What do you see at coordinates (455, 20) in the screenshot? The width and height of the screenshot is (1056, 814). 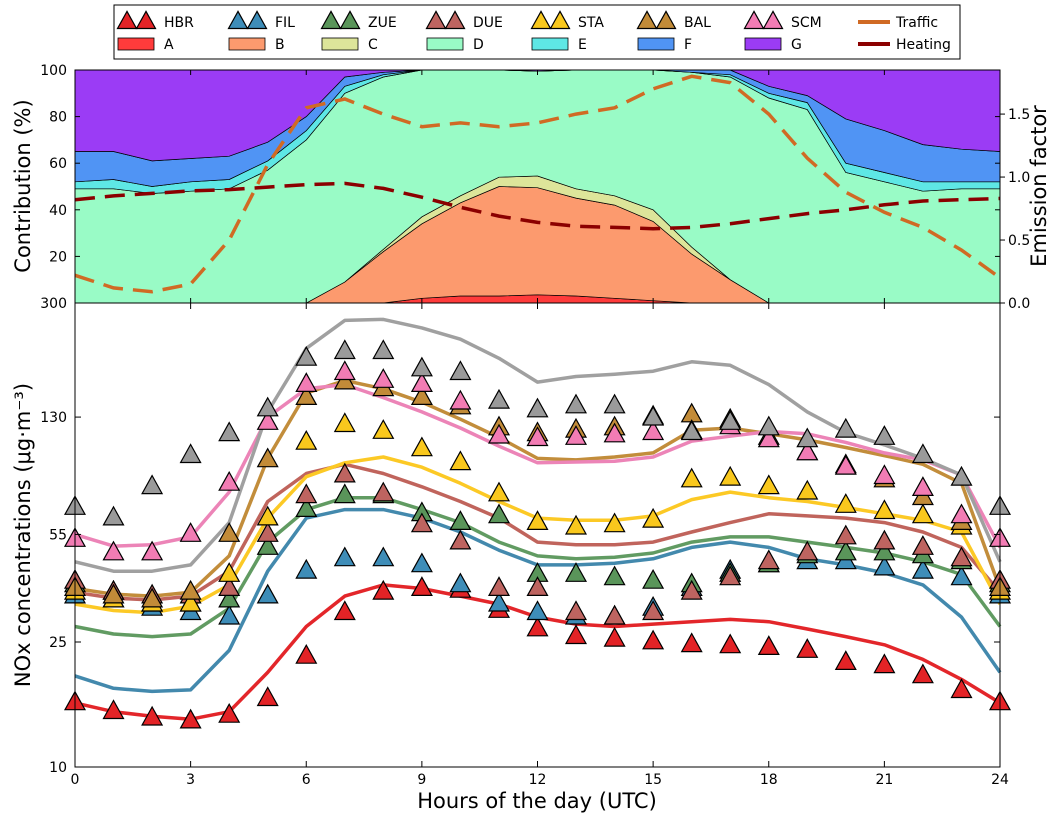 I see `legend-marker-due` at bounding box center [455, 20].